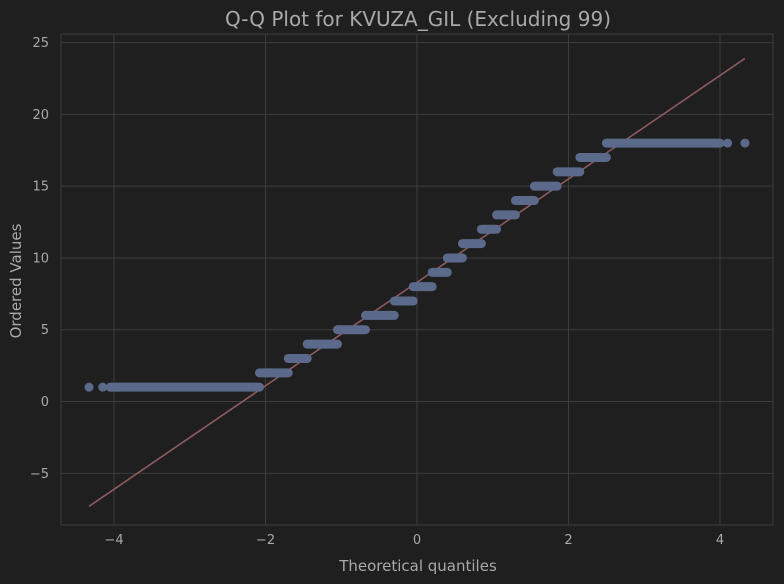 The height and width of the screenshot is (584, 784). I want to click on chart-title: Q-Q Plot for KVUZA_GIL (Excluding 99), so click(418, 19).